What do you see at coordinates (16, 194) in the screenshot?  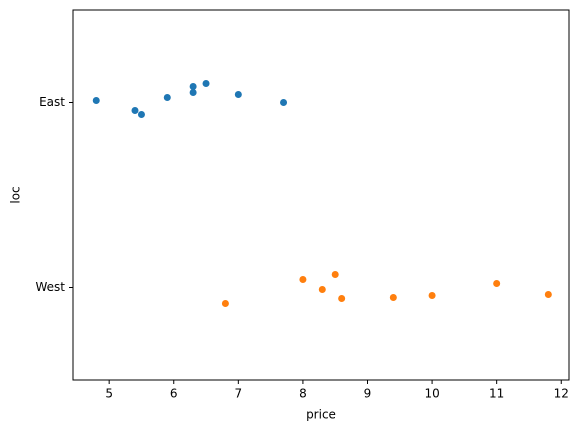 I see `y-axis-label: loc` at bounding box center [16, 194].